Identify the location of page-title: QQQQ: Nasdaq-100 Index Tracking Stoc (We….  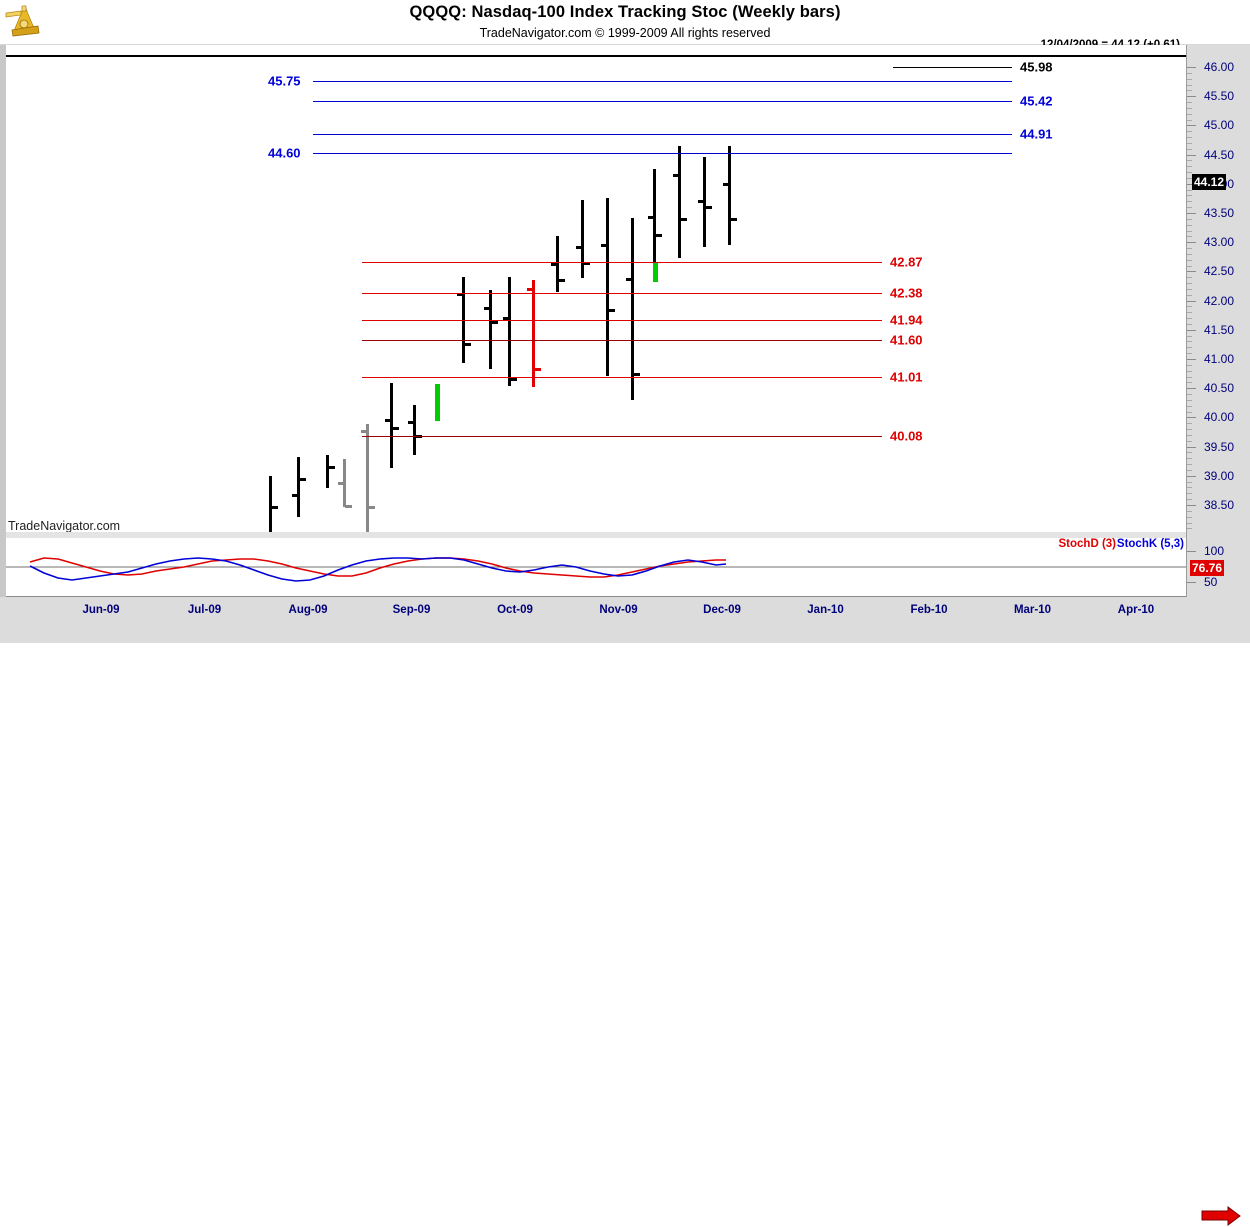
(625, 12).